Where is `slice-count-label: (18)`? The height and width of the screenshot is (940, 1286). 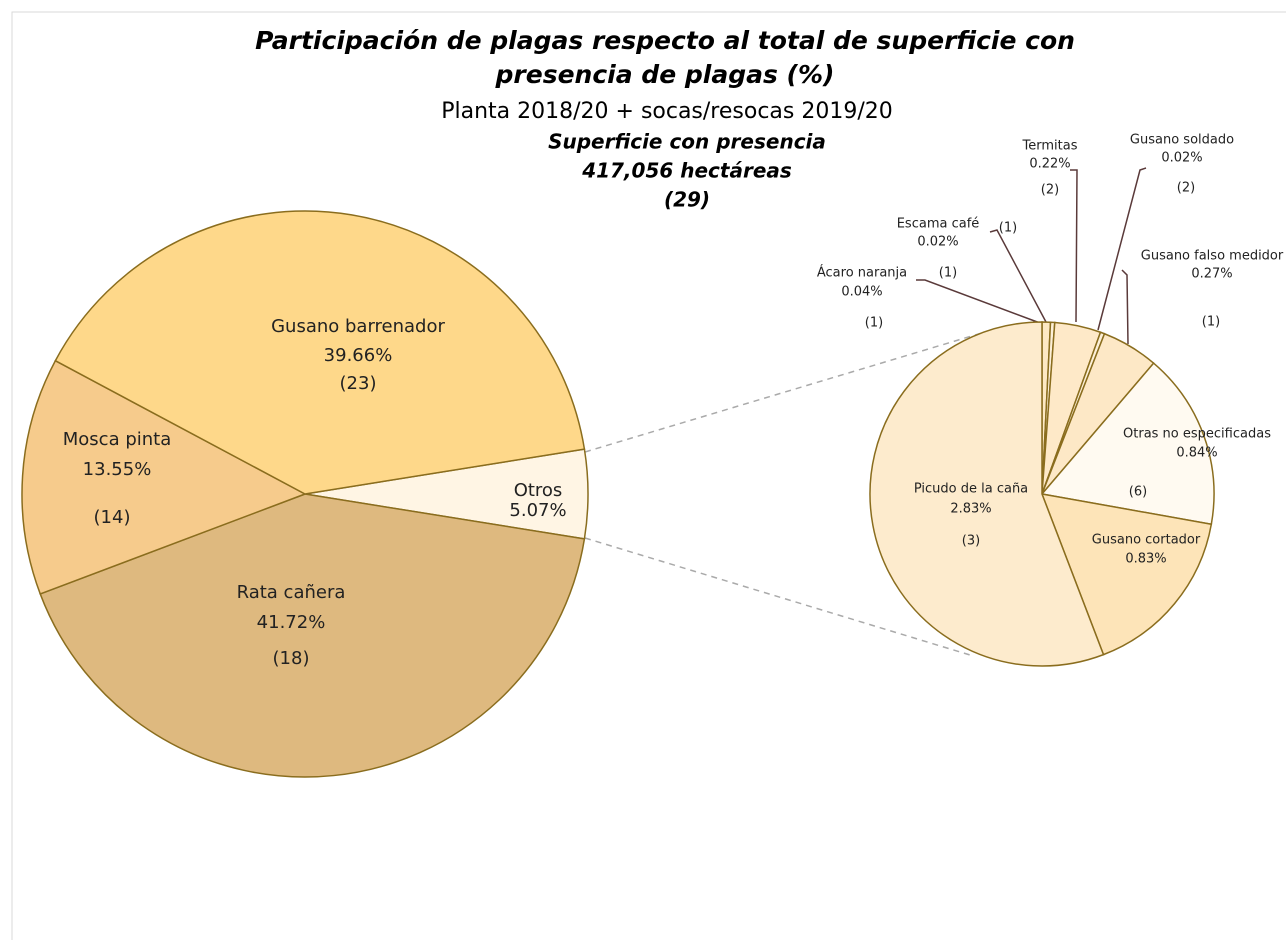
slice-count-label: (18) is located at coordinates (291, 658).